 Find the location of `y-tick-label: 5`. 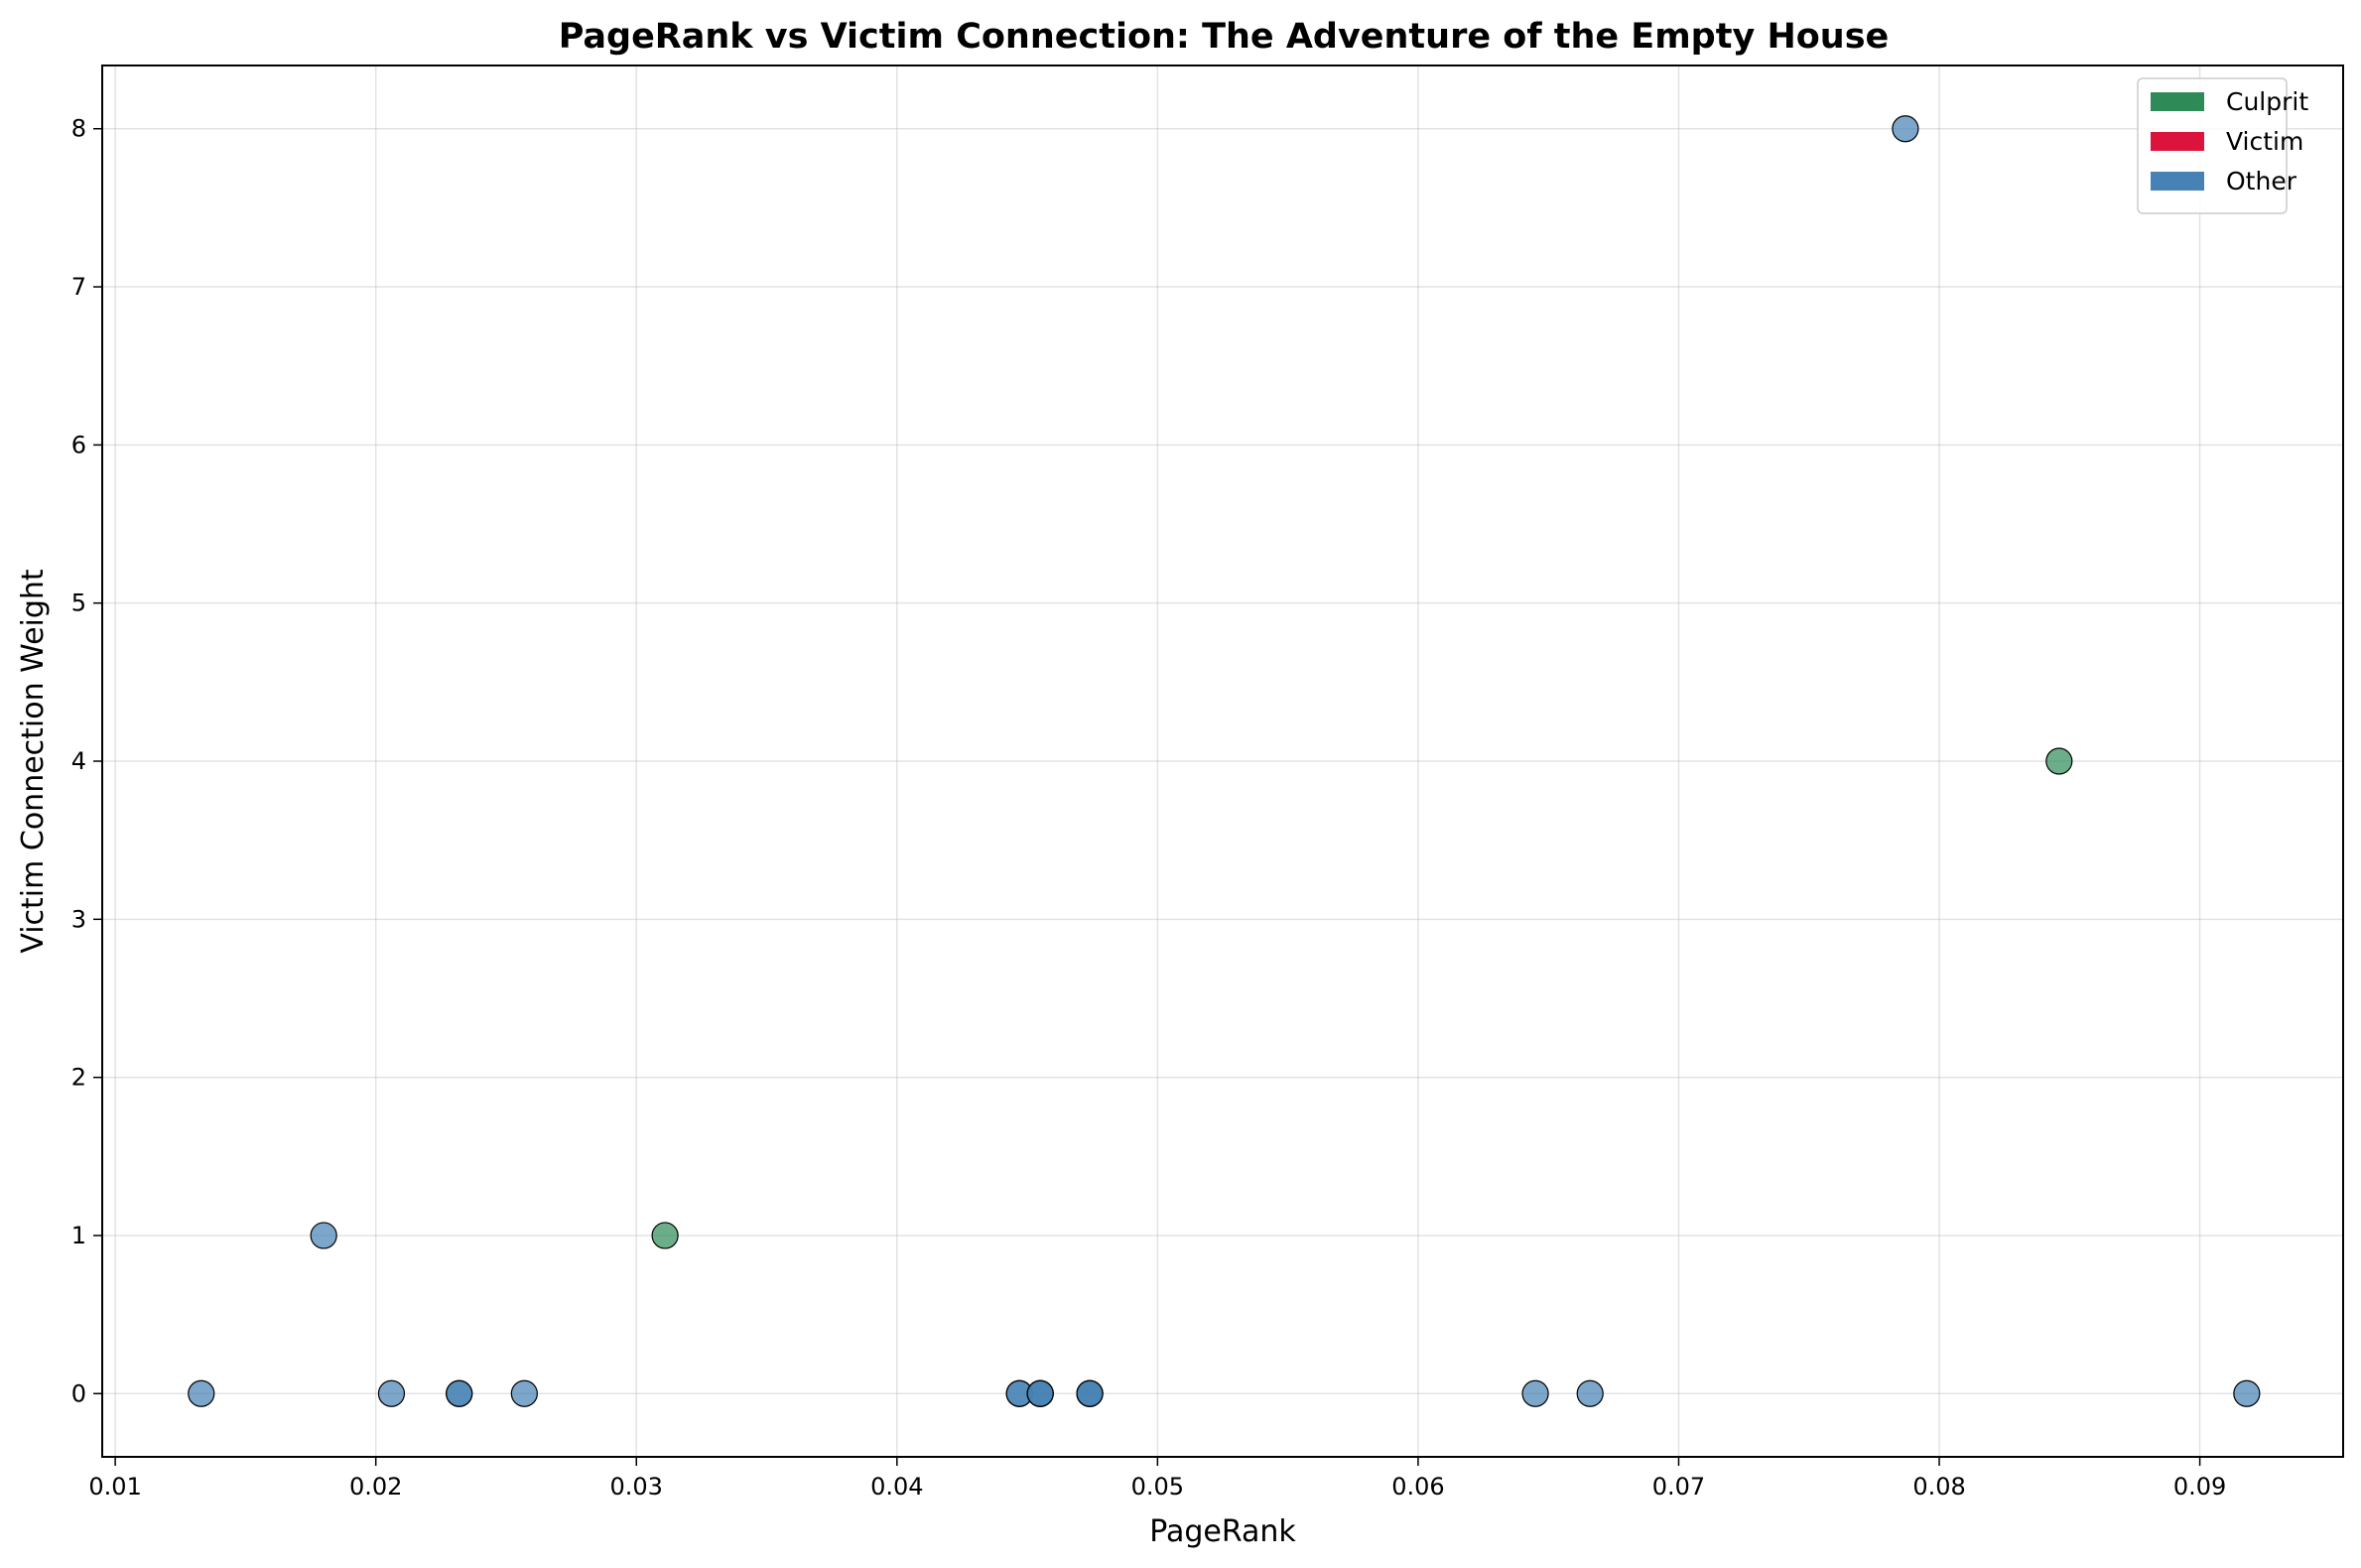

y-tick-label: 5 is located at coordinates (78, 603).